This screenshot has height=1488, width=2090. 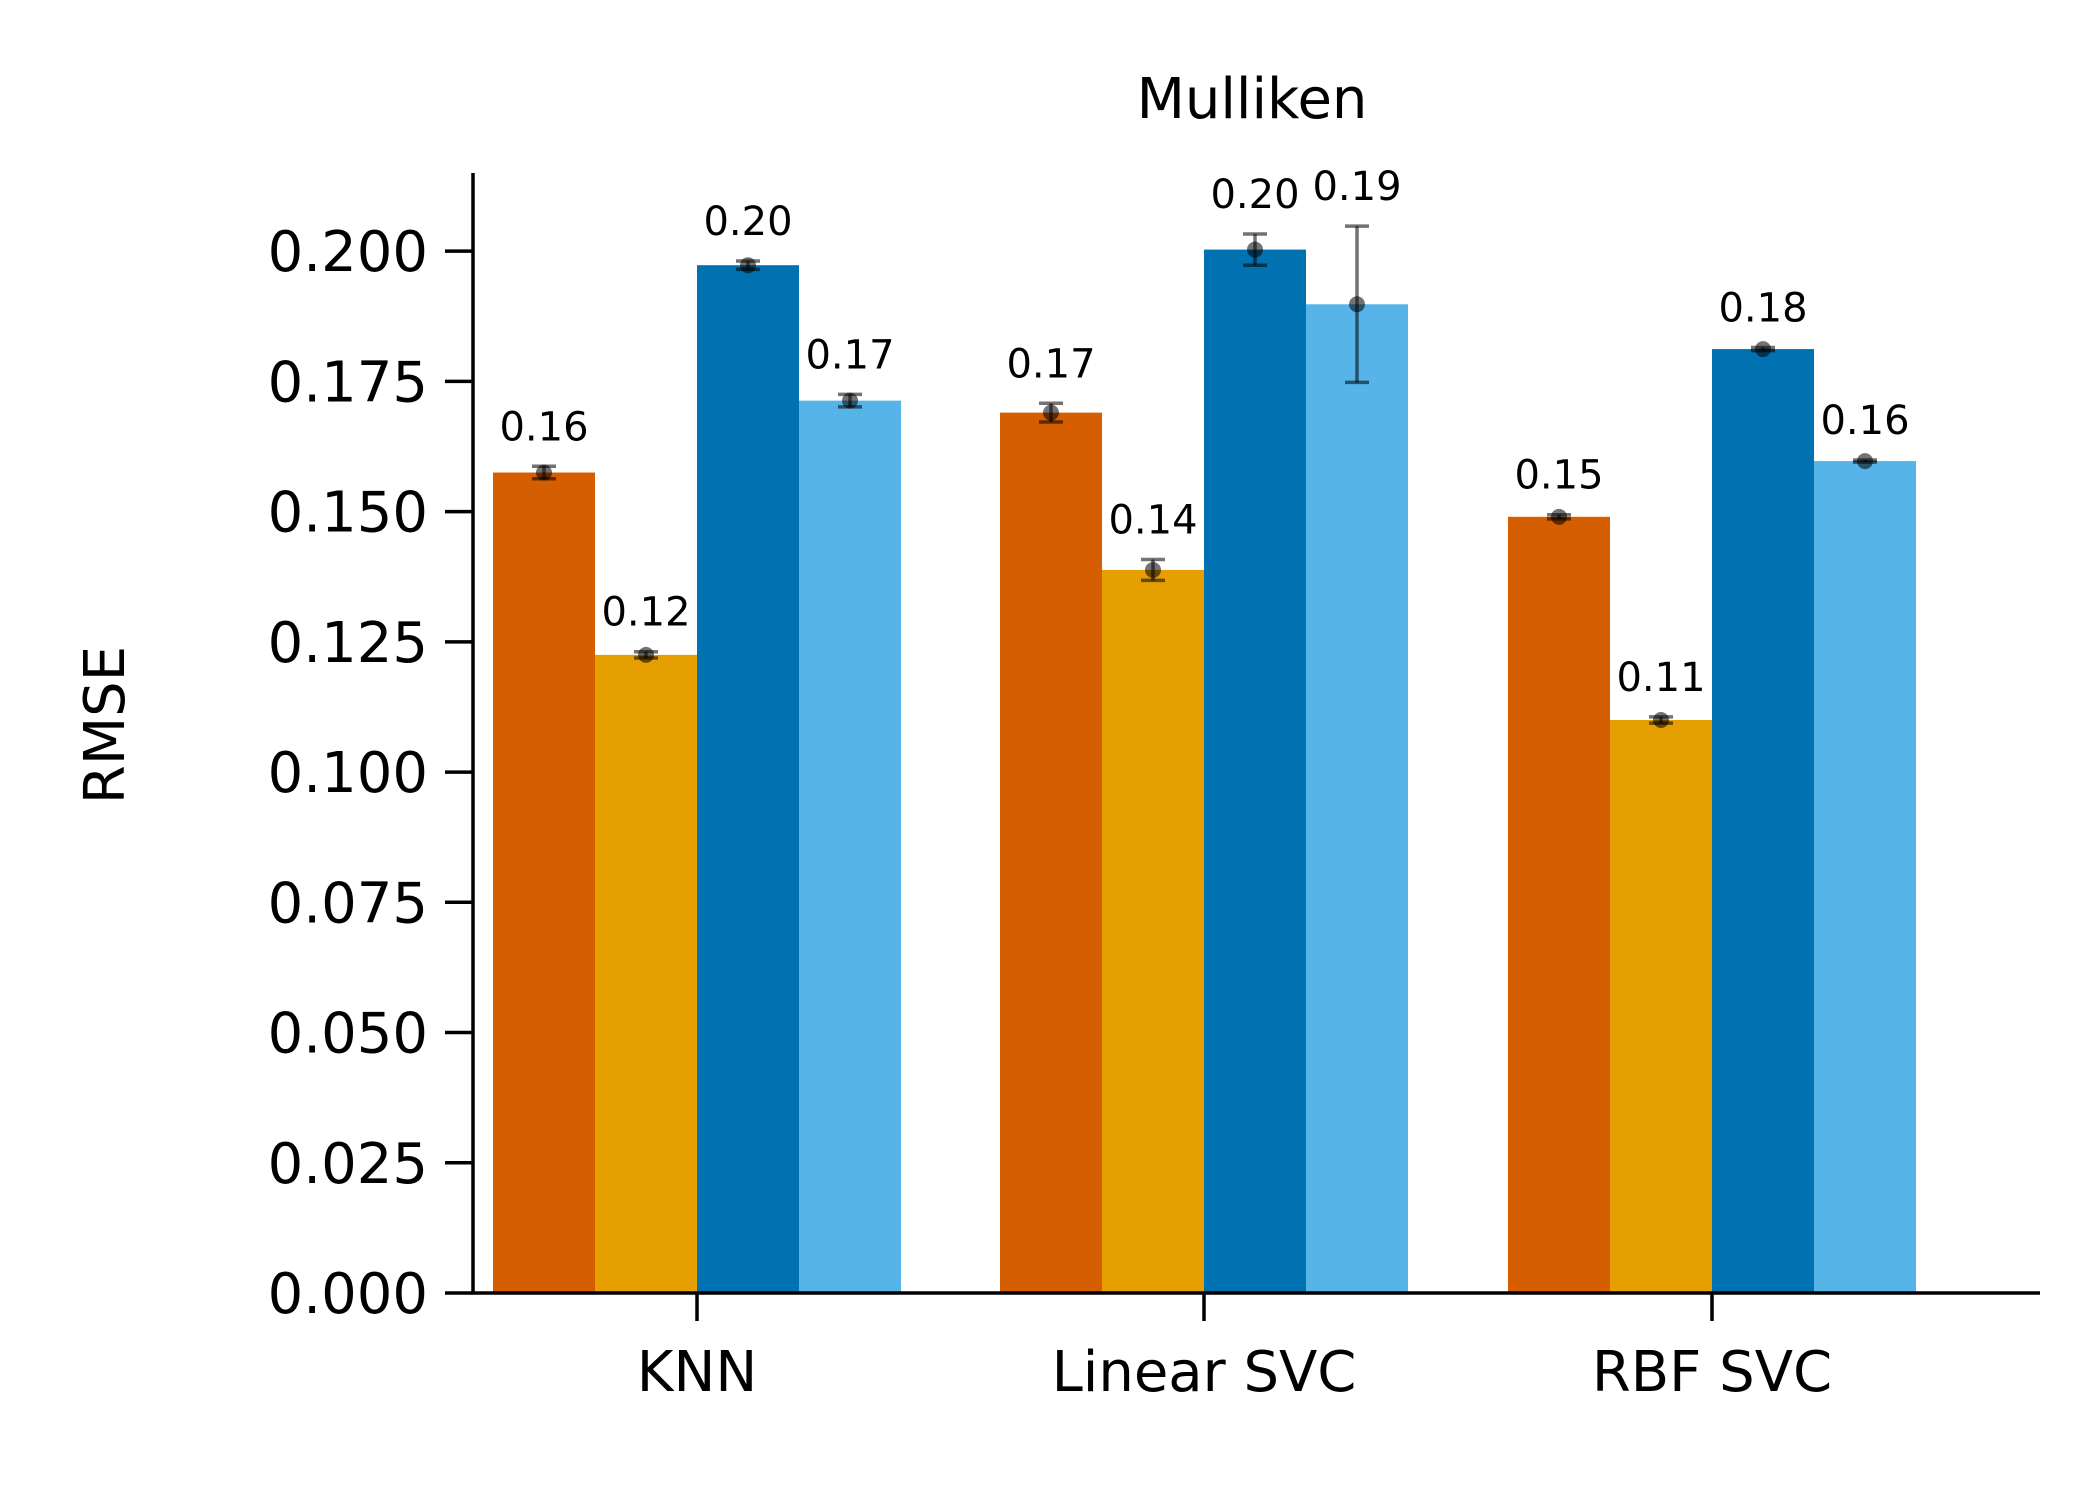 I want to click on x-tick-label: Linear SVC, so click(x=1204, y=1372).